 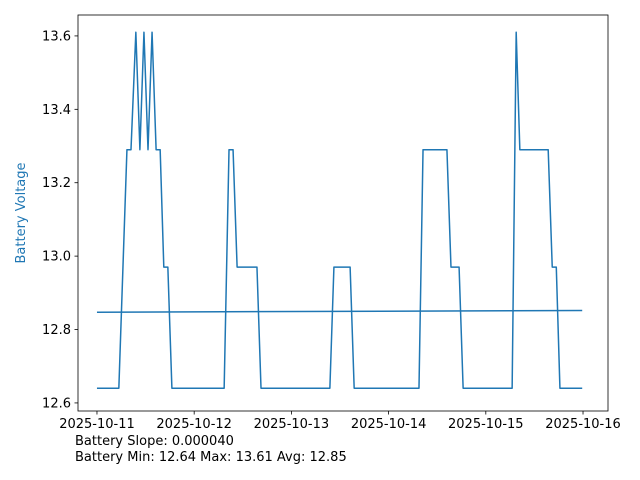 What do you see at coordinates (56, 403) in the screenshot?
I see `y-tick-label: 12.6` at bounding box center [56, 403].